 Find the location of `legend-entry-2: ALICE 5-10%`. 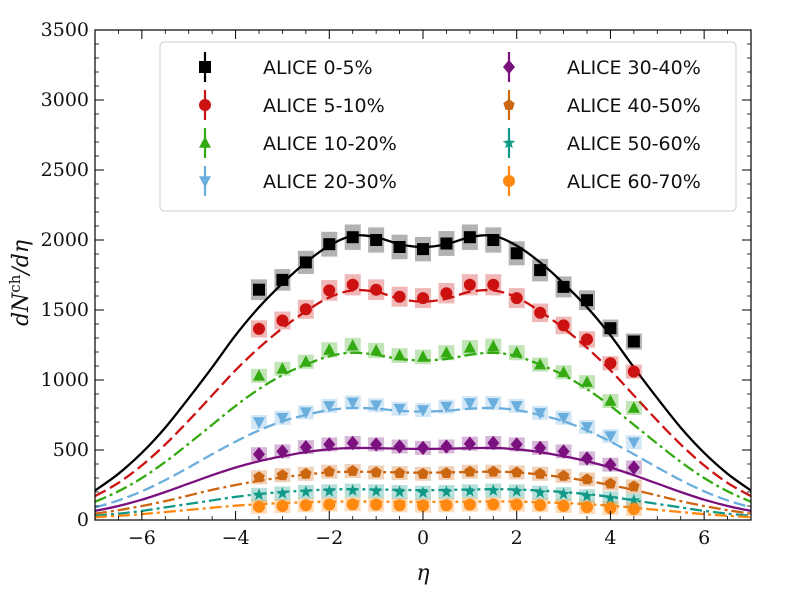

legend-entry-2: ALICE 5-10% is located at coordinates (292, 105).